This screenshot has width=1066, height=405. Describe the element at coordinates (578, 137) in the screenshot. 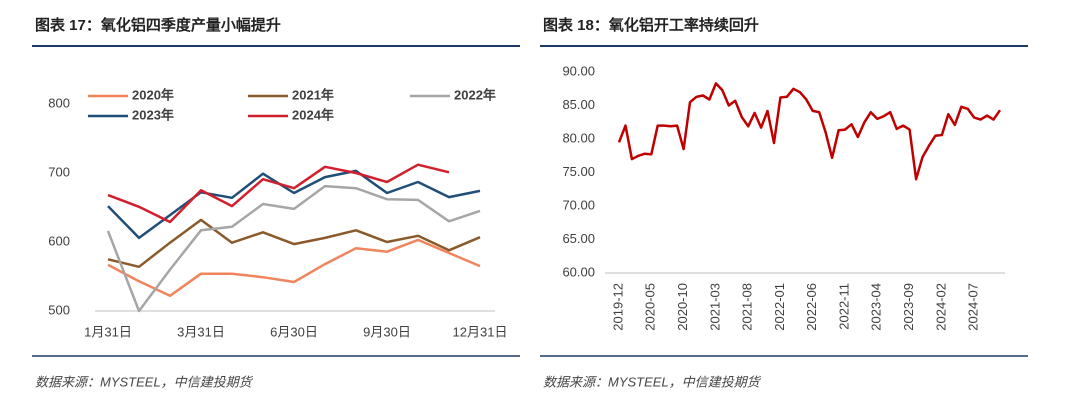

I see `y-tick-label: 80.00` at that location.